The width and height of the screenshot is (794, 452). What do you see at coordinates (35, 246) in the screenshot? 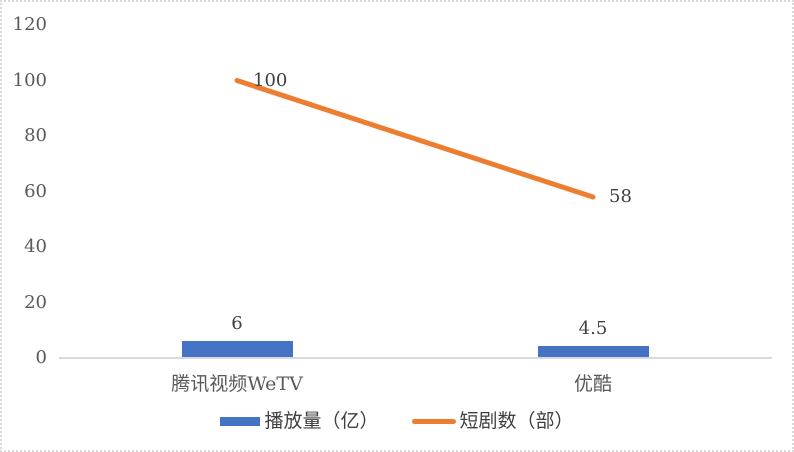
I see `y-axis-tick-label: 40` at bounding box center [35, 246].